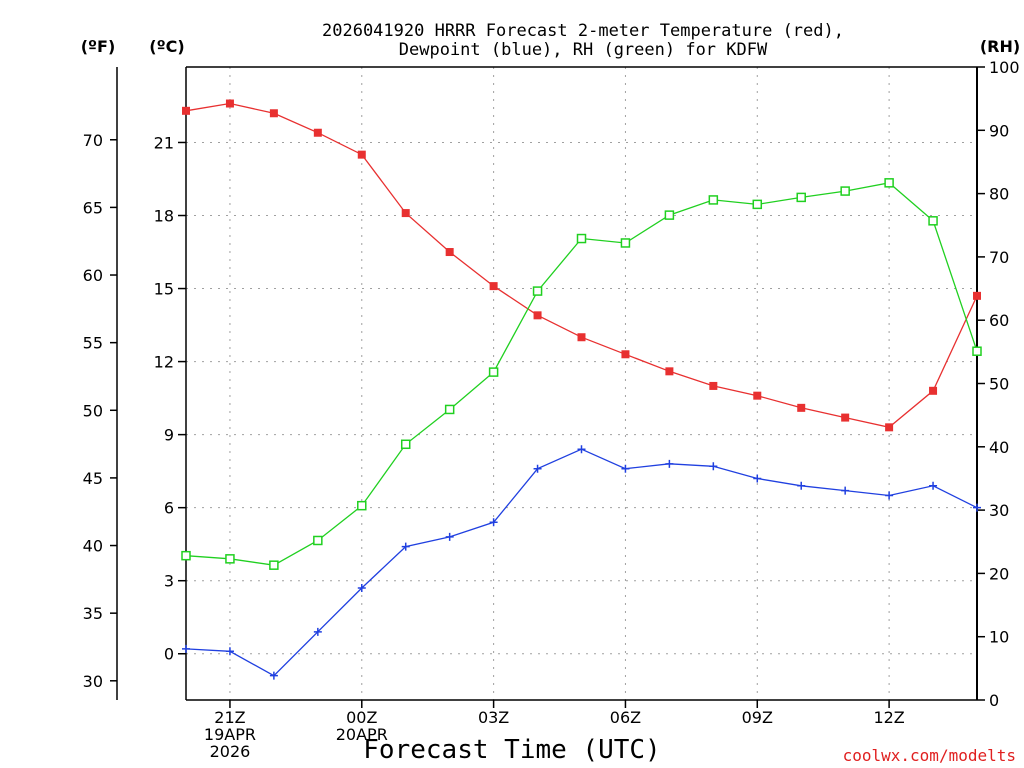 This screenshot has width=1024, height=768. What do you see at coordinates (583, 50) in the screenshot?
I see `chart-title-line2: Dewpoint (blue), RH (green) for KDFW` at bounding box center [583, 50].